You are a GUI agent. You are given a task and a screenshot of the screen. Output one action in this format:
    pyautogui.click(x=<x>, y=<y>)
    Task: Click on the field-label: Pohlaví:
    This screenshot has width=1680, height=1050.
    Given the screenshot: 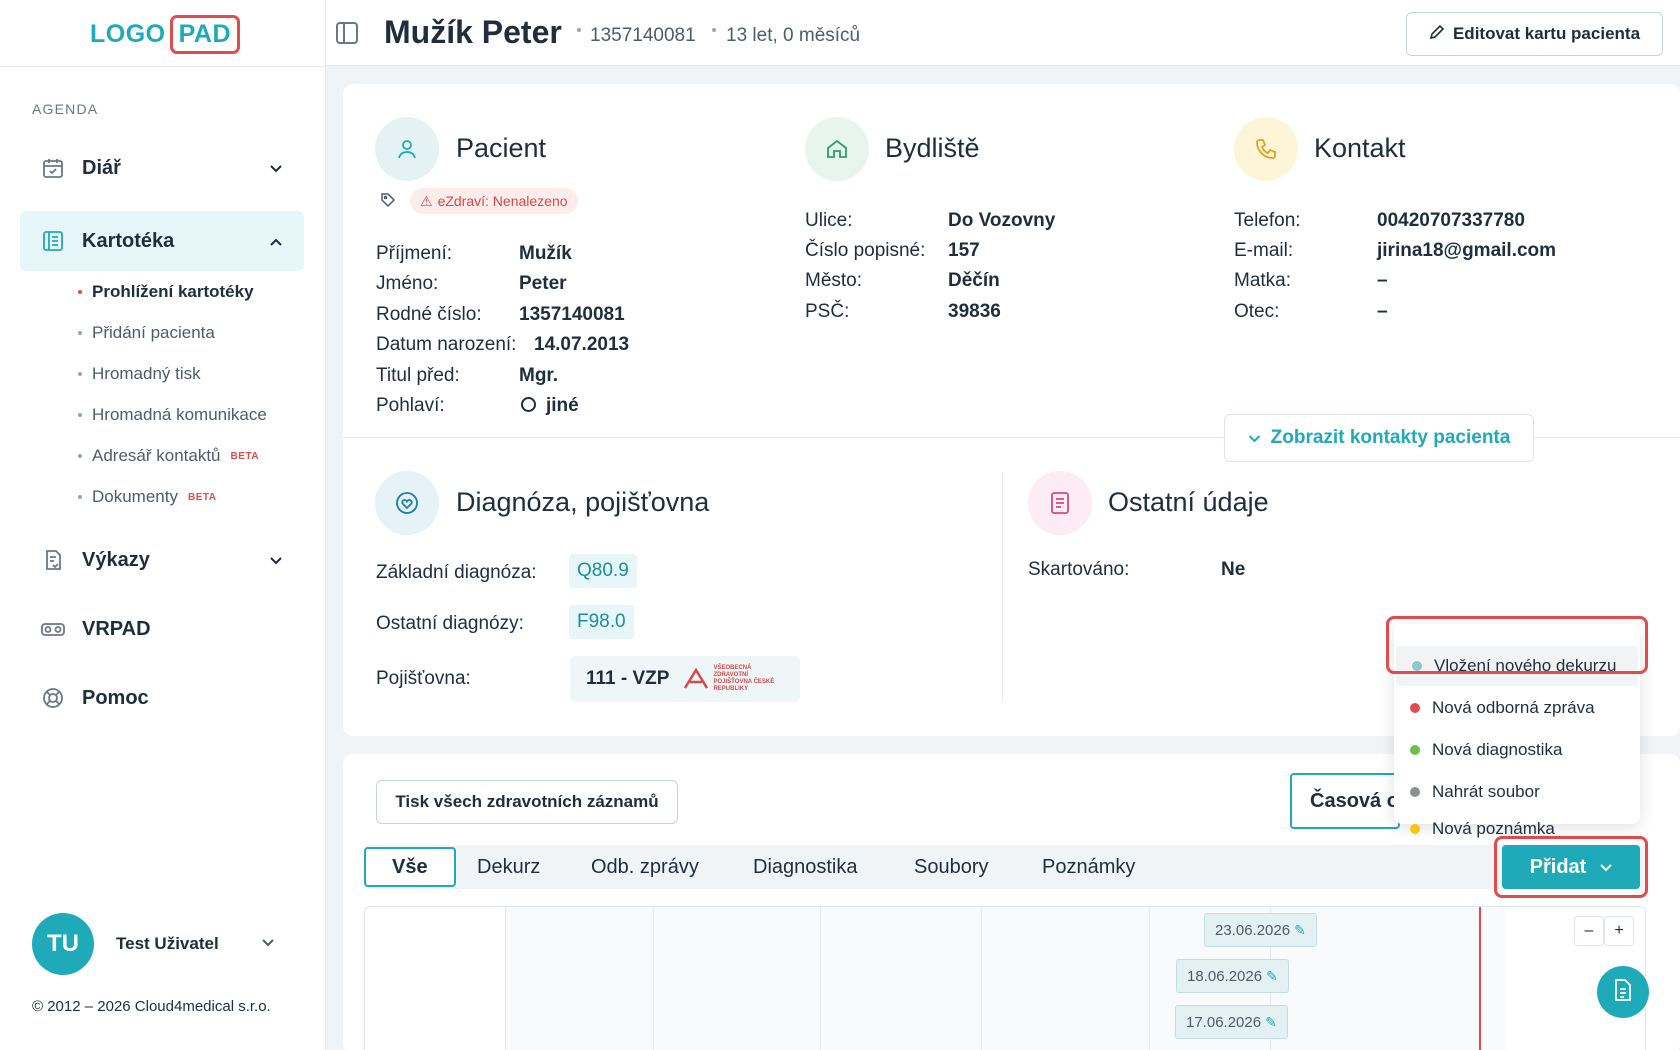 What is the action you would take?
    pyautogui.click(x=410, y=405)
    